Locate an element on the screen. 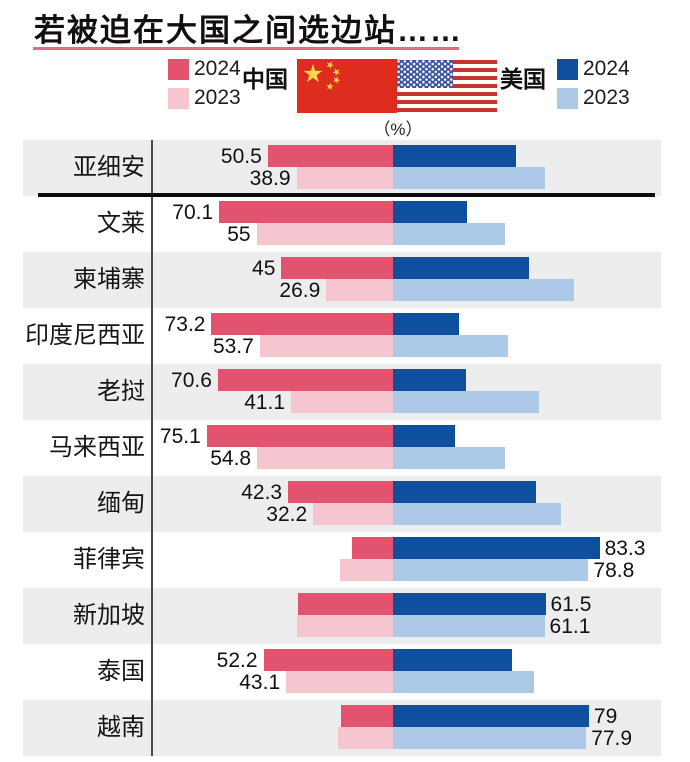 Image resolution: width=690 pixels, height=762 pixels. asean-divider-line is located at coordinates (346, 195).